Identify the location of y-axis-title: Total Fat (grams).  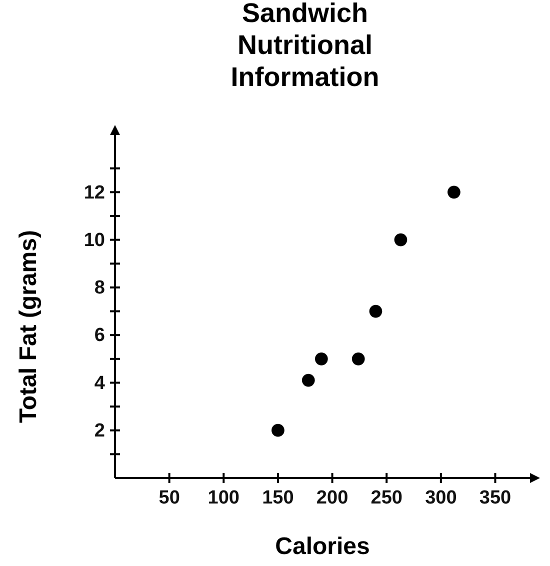
(28, 326).